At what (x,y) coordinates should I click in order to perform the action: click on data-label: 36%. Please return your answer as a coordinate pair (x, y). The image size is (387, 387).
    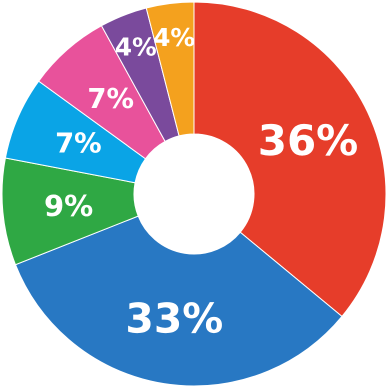
    Looking at the image, I should click on (308, 140).